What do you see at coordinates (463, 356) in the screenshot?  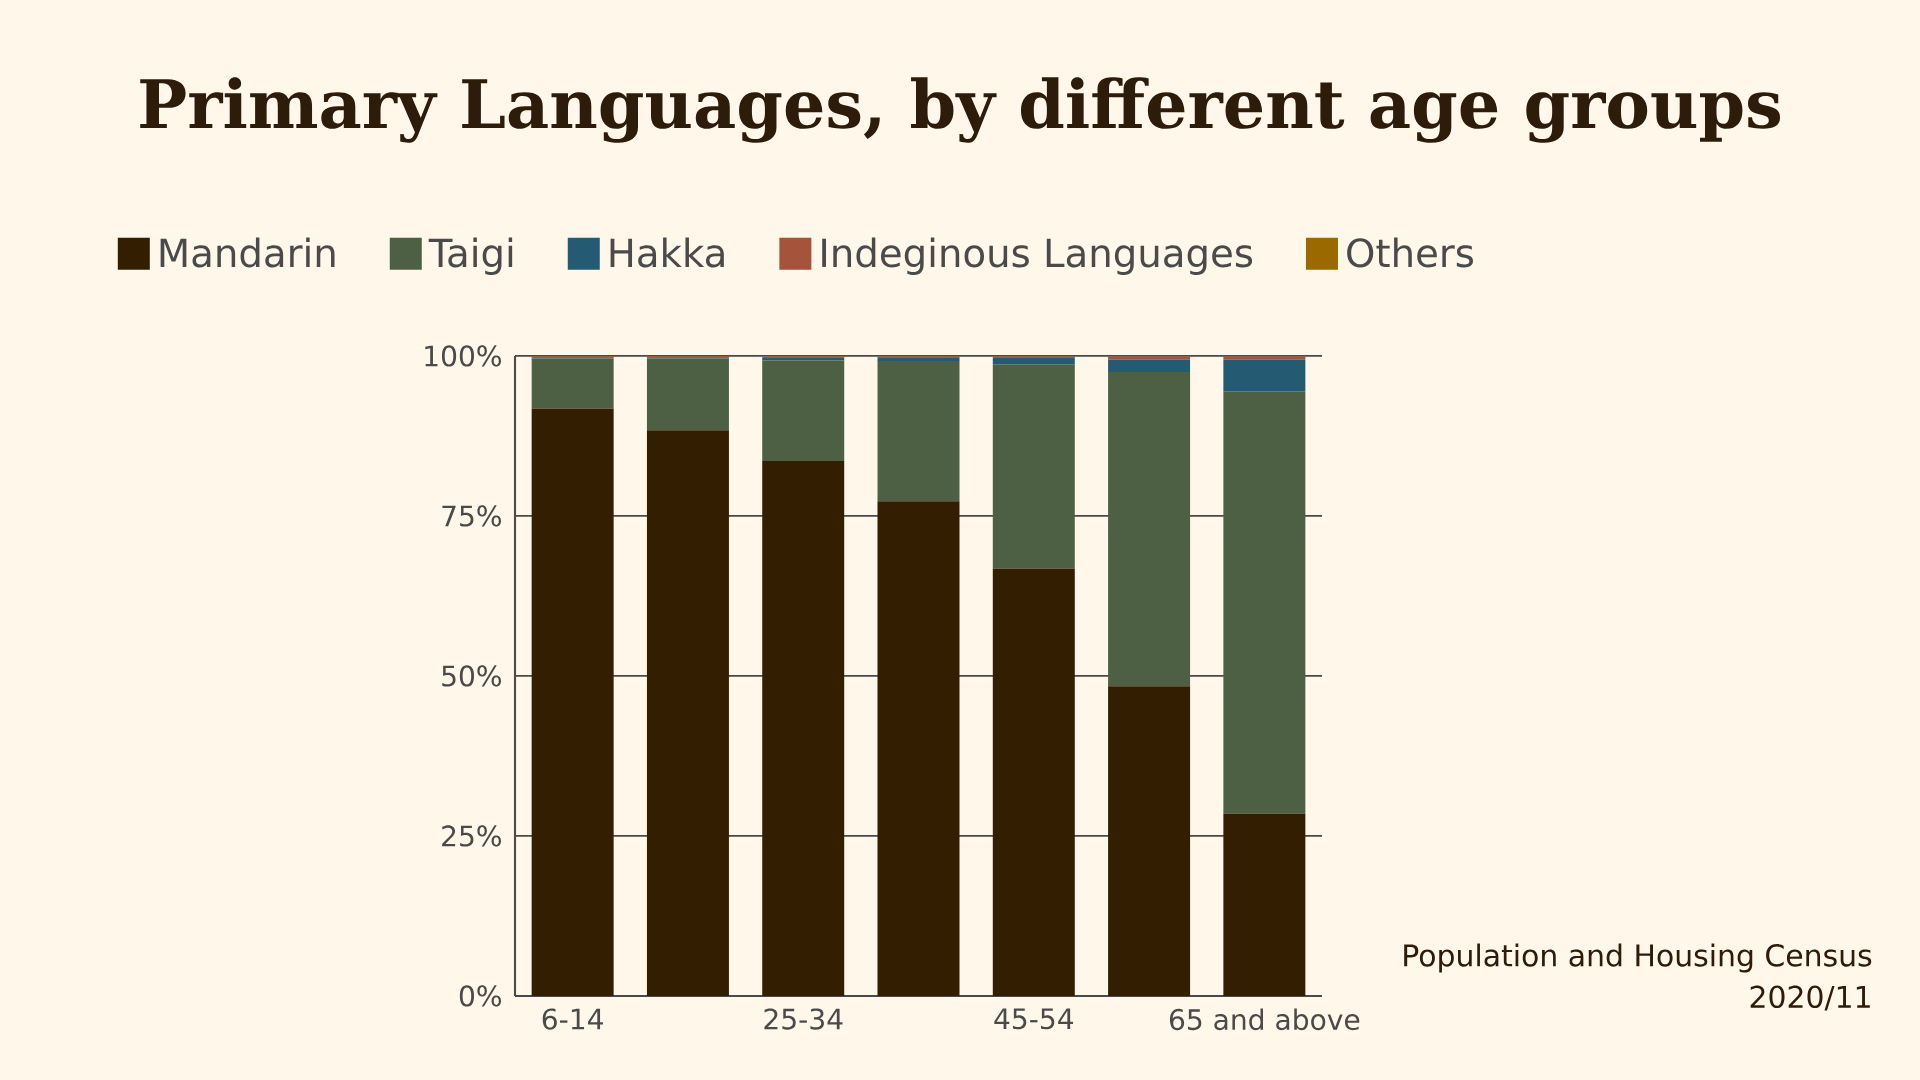 I see `y-tick-label: 100%` at bounding box center [463, 356].